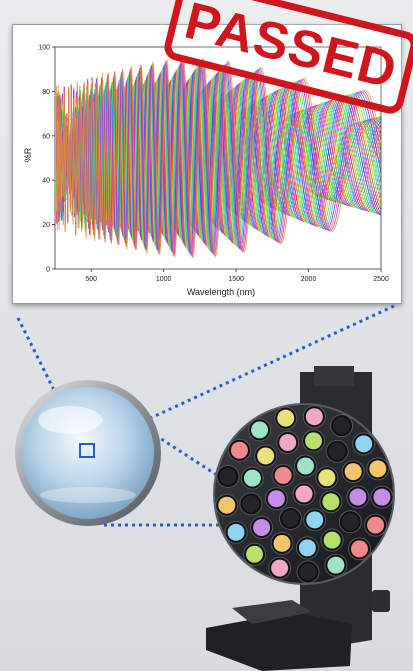  What do you see at coordinates (46, 136) in the screenshot?
I see `y-tick-label: 60` at bounding box center [46, 136].